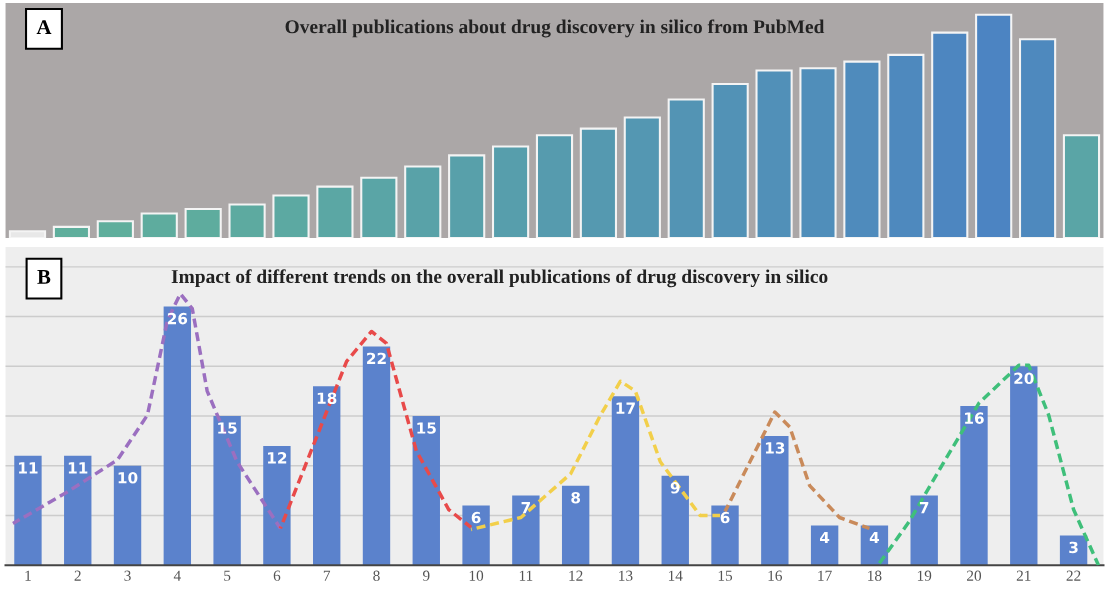 This screenshot has height=595, width=1109. What do you see at coordinates (177, 575) in the screenshot?
I see `x-tick-label: 4` at bounding box center [177, 575].